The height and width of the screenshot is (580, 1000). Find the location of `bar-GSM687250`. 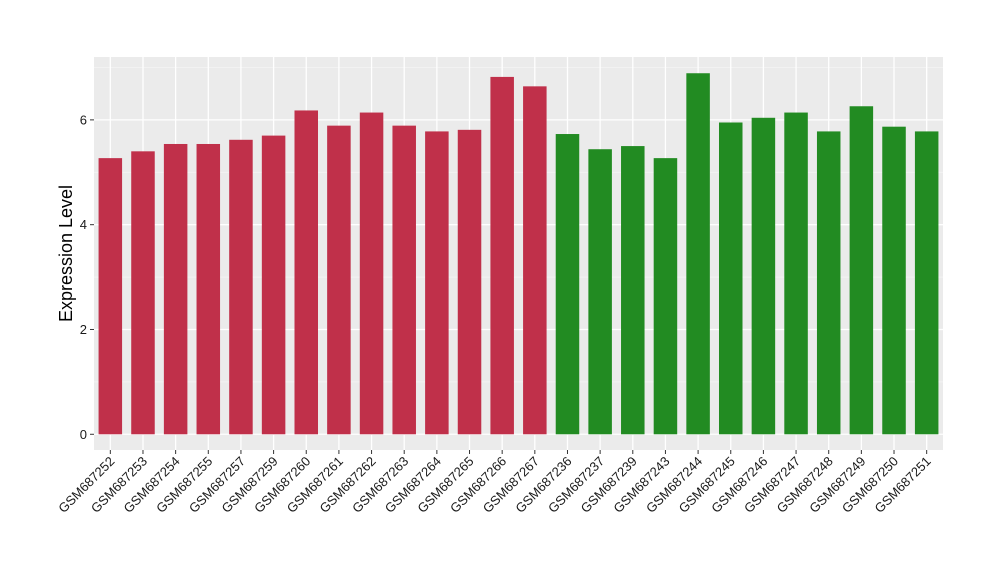

bar-GSM687250 is located at coordinates (894, 280).